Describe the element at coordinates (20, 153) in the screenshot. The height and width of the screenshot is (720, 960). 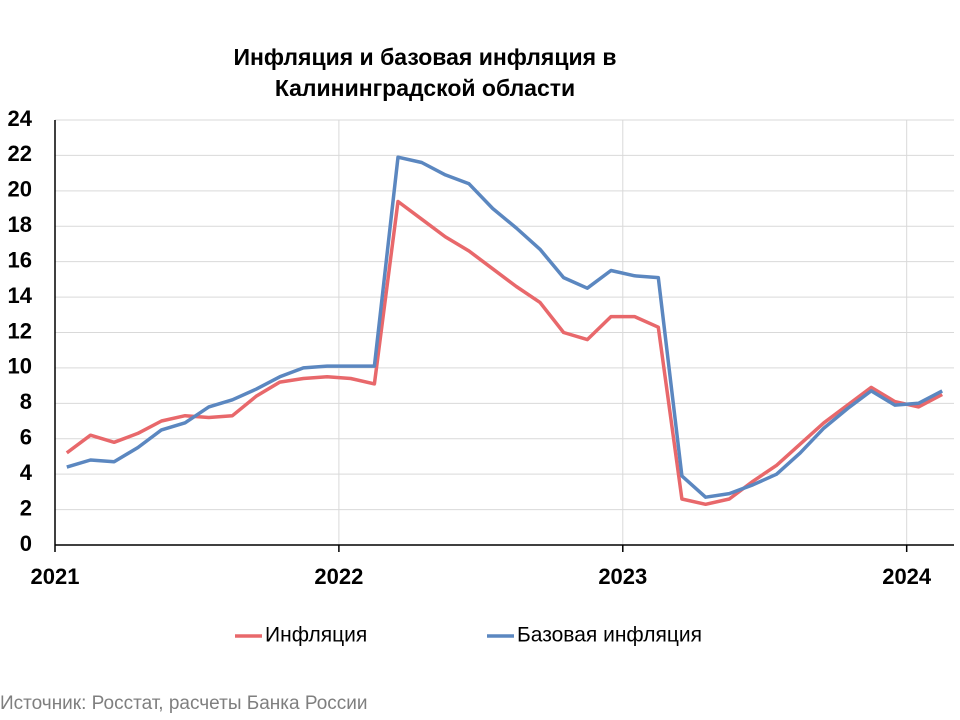
I see `y-tick-label: 22` at that location.